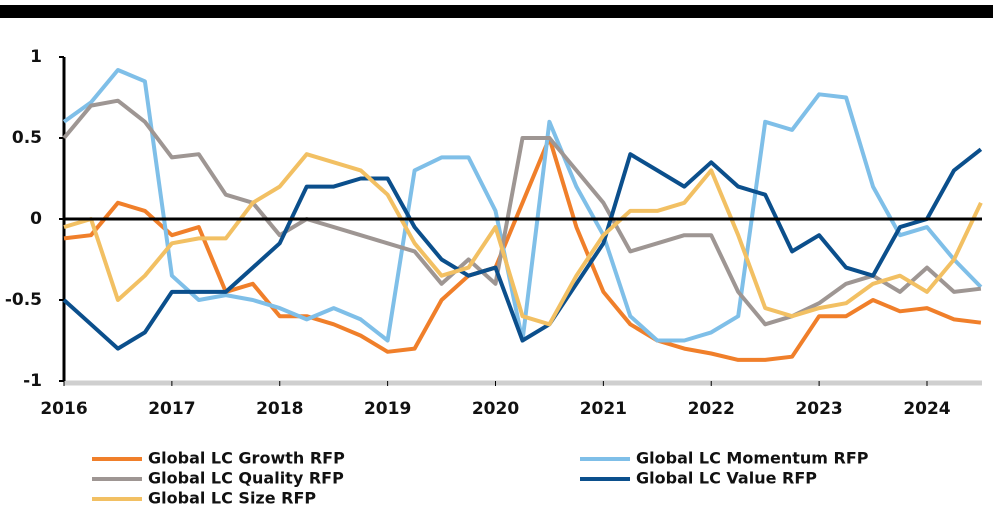  I want to click on y-tick-label: 0.5, so click(27, 138).